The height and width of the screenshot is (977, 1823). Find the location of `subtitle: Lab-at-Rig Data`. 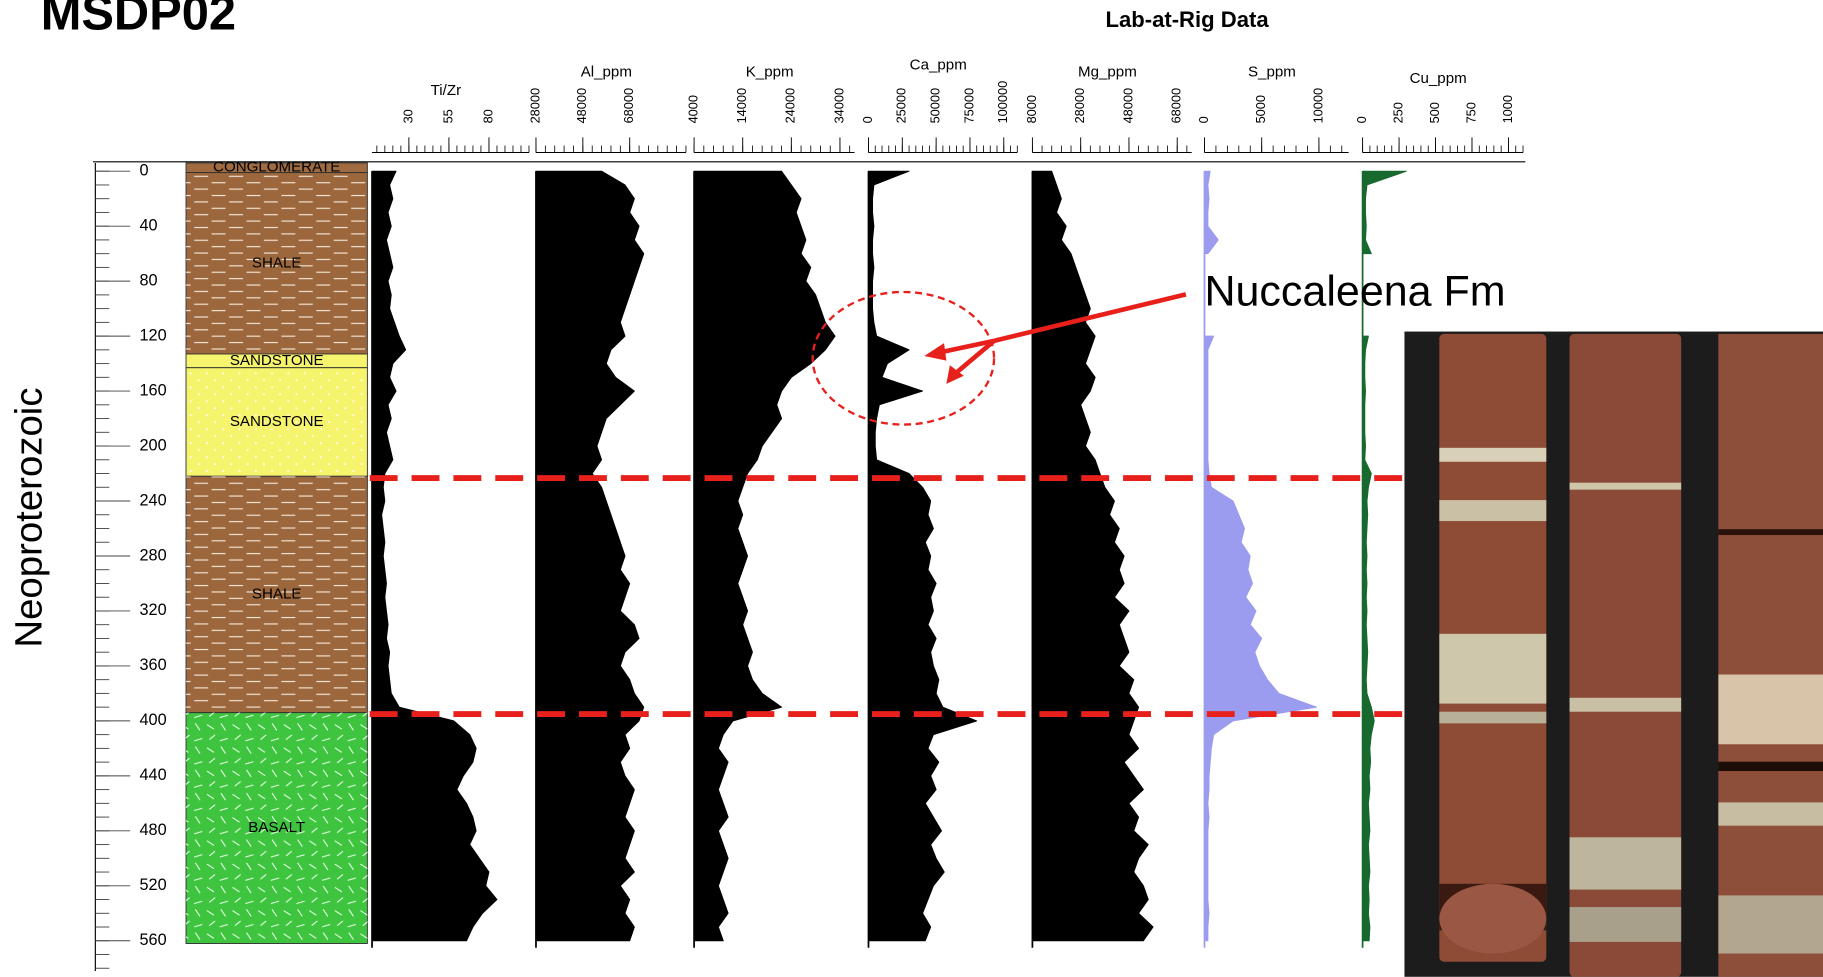

subtitle: Lab-at-Rig Data is located at coordinates (1187, 19).